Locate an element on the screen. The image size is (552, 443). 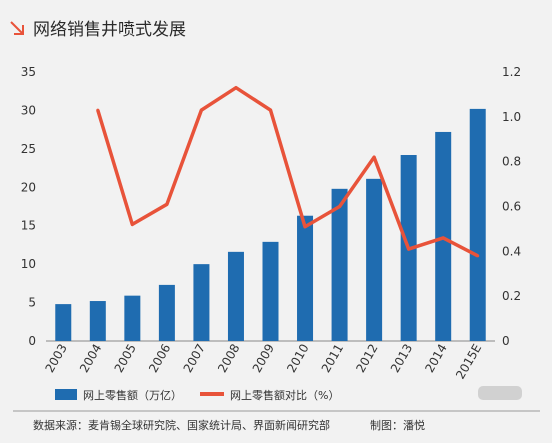
watermark-blur is located at coordinates (500, 393).